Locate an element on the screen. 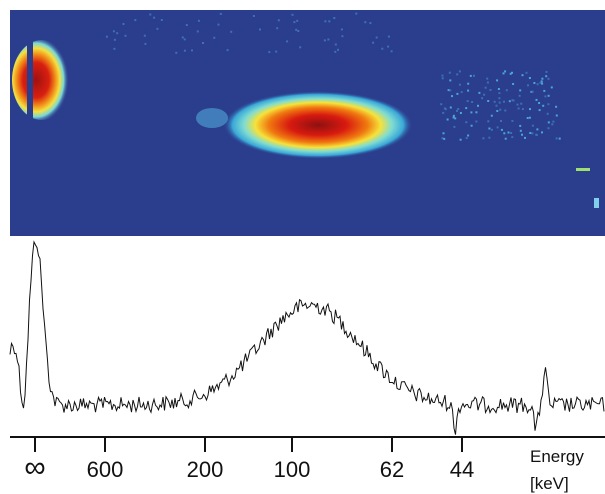 The height and width of the screenshot is (494, 605). tick-label: 44 is located at coordinates (462, 469).